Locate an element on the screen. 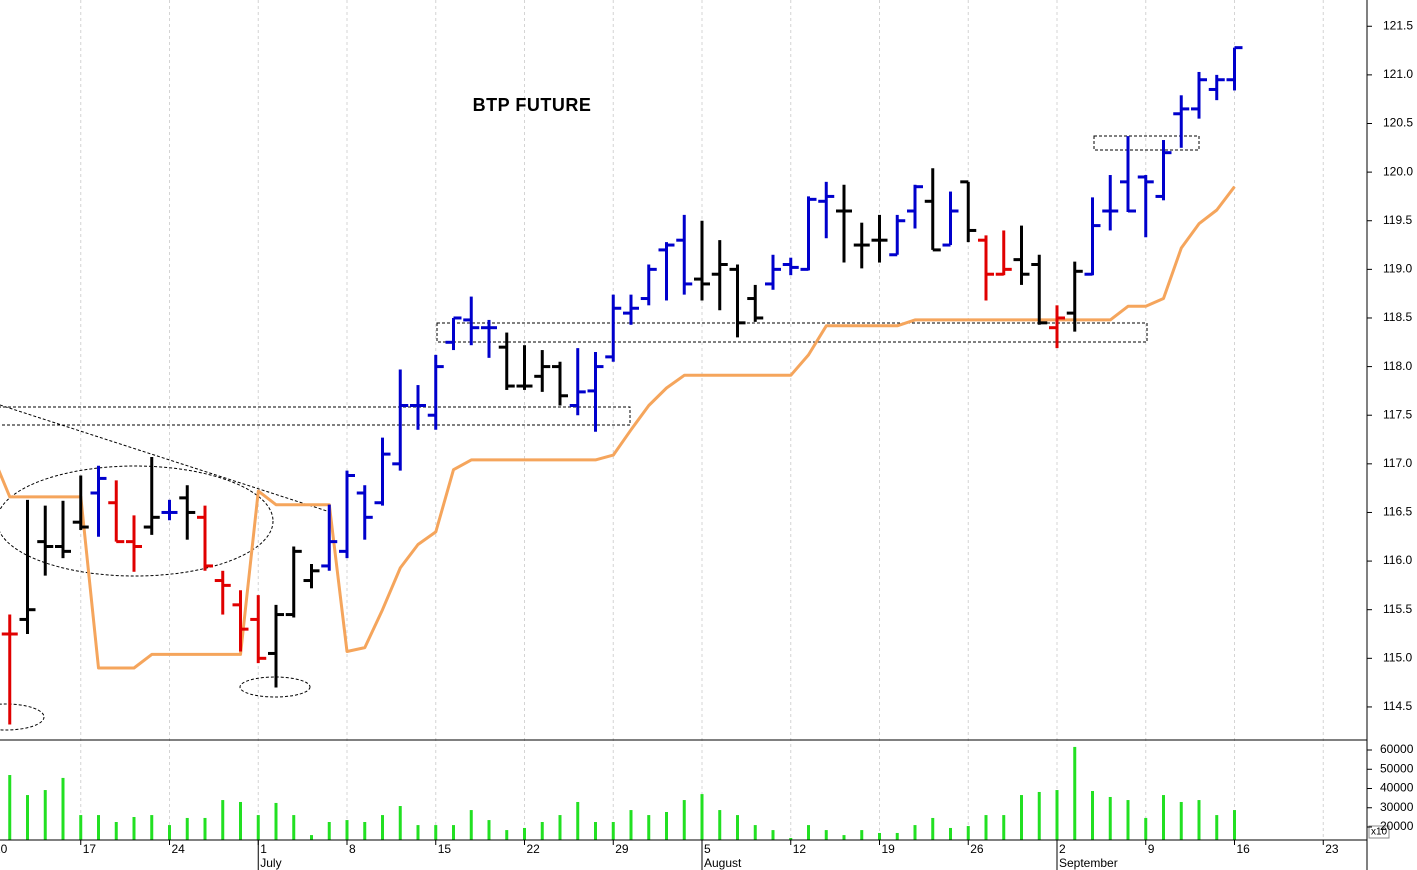  resistance-box is located at coordinates (315, 416).